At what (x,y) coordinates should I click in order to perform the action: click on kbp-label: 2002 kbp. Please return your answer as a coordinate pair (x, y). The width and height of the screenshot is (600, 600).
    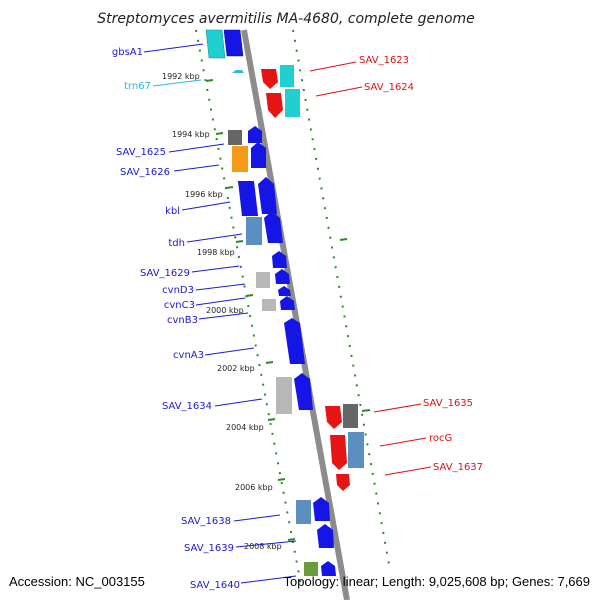
    Looking at the image, I should click on (236, 368).